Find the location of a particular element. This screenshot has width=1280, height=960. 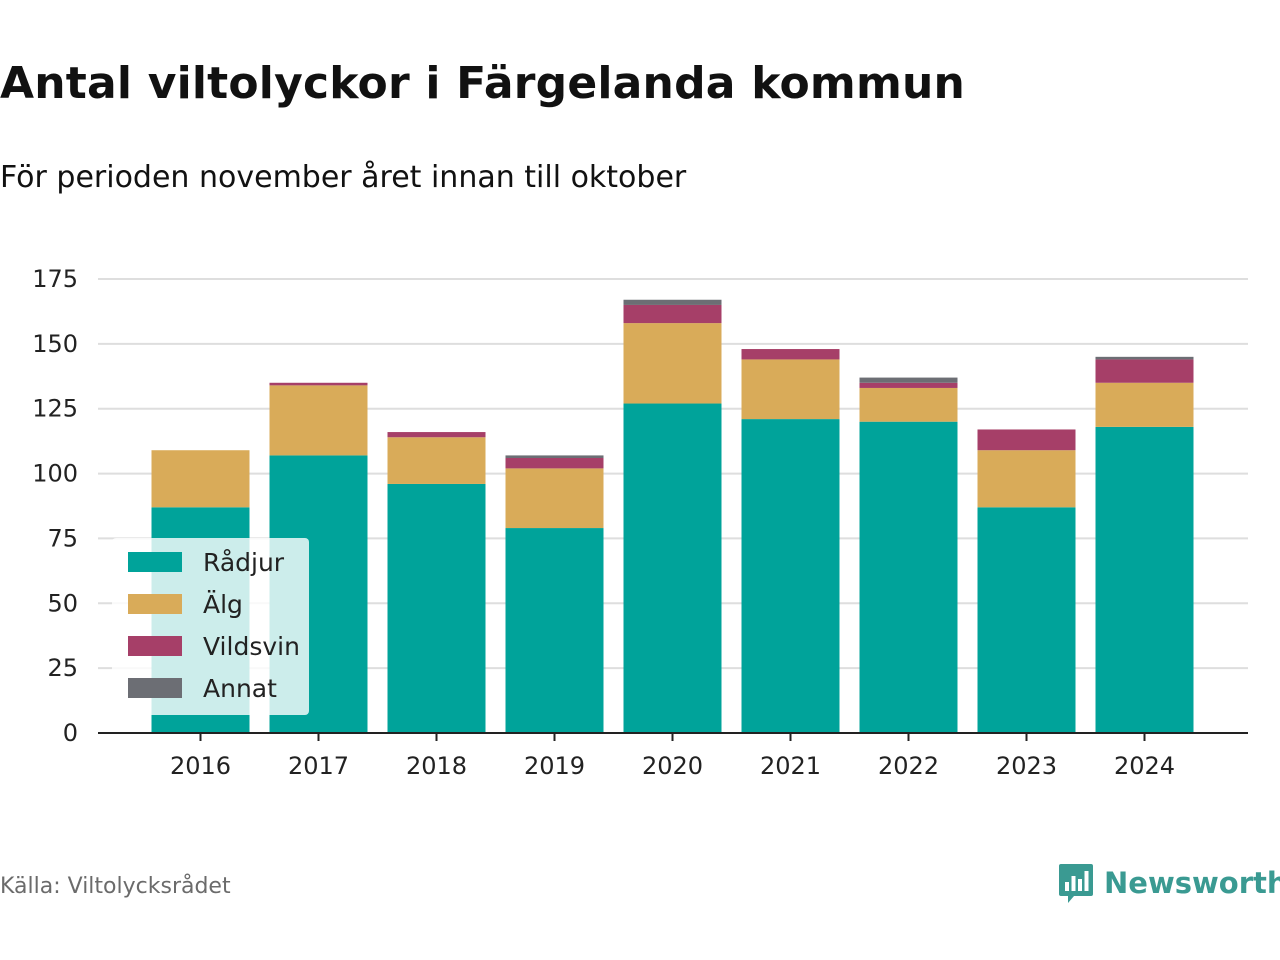

y-tick-label: 150 is located at coordinates (55, 344).